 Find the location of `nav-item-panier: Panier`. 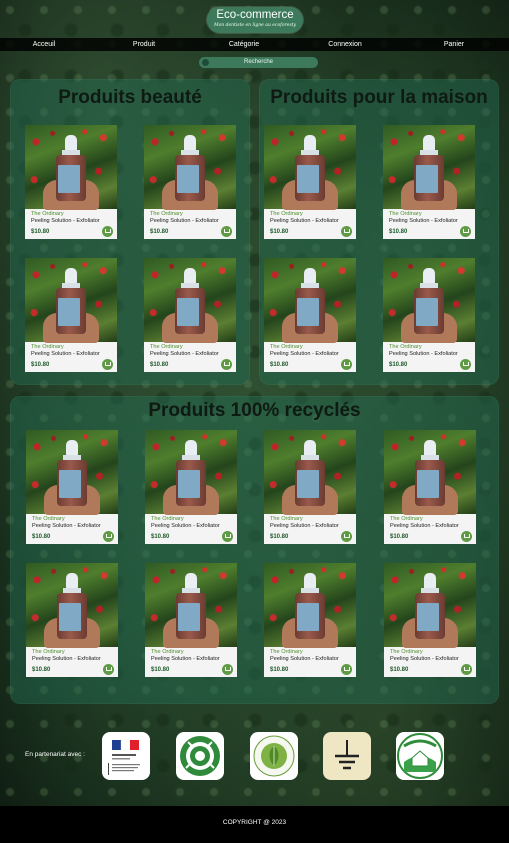

nav-item-panier: Panier is located at coordinates (454, 44).